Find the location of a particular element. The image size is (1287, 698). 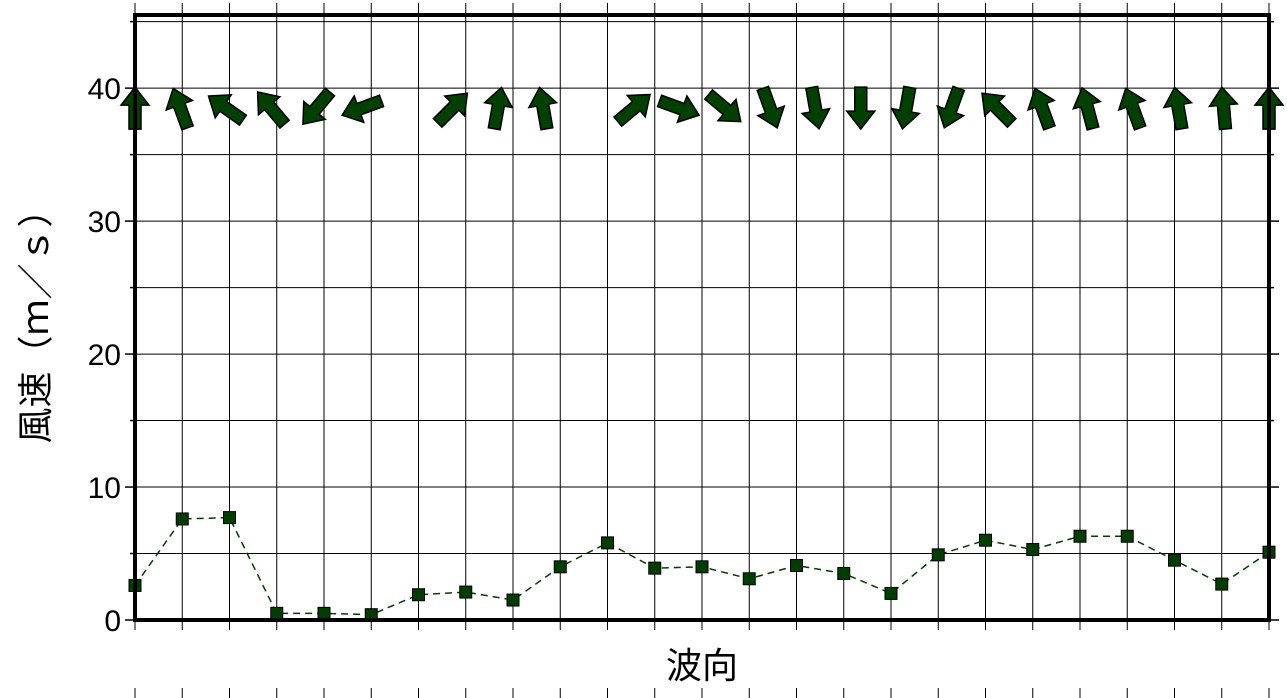

y-tick-label: 30 is located at coordinates (104, 222).